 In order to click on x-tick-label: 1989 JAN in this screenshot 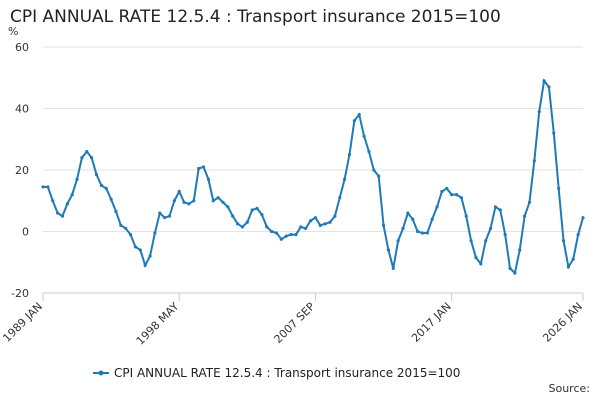, I will do `click(22, 322)`.